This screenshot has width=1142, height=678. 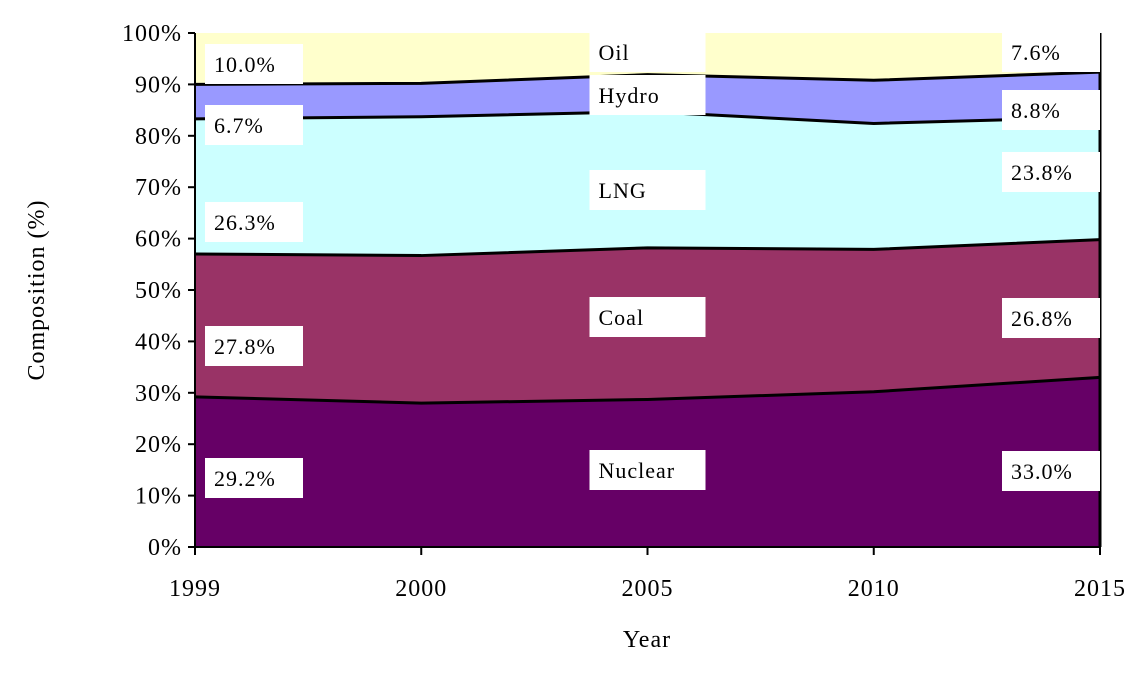 I want to click on value-label-hydro-2015-box, so click(x=1051, y=110).